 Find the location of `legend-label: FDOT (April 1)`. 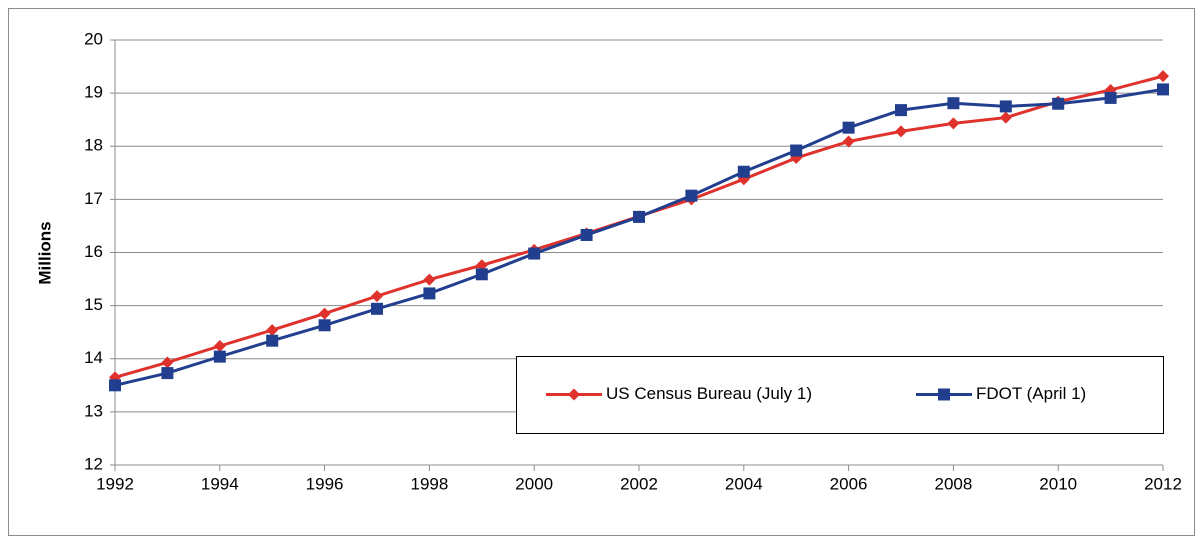

legend-label: FDOT (April 1) is located at coordinates (1031, 393).